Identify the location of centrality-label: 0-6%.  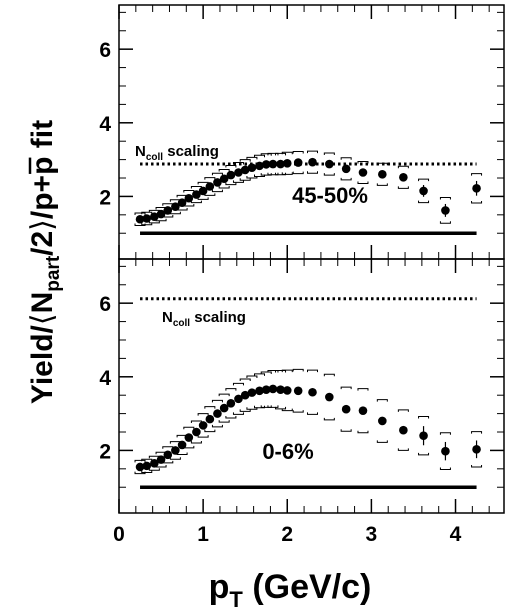
(287, 451).